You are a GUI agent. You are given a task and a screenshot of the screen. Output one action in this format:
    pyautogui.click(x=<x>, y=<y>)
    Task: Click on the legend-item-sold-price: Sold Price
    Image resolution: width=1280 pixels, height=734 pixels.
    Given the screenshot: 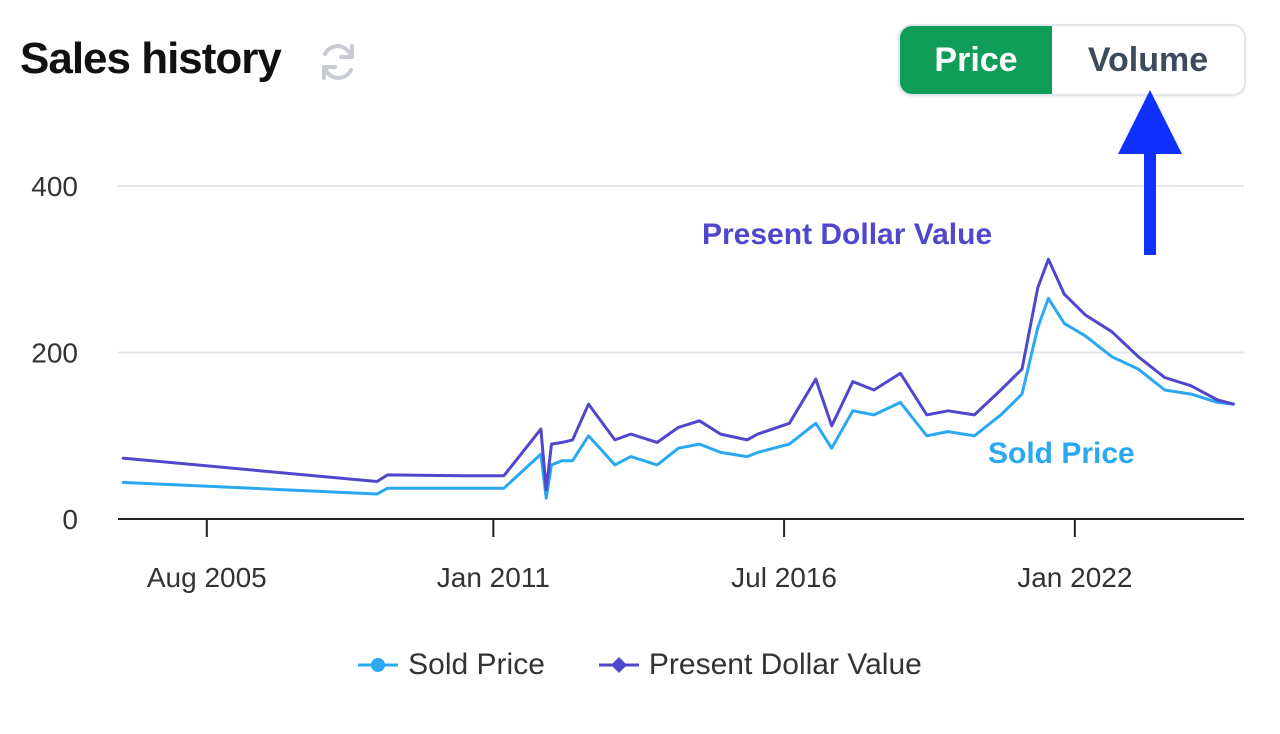 What is the action you would take?
    pyautogui.click(x=451, y=665)
    